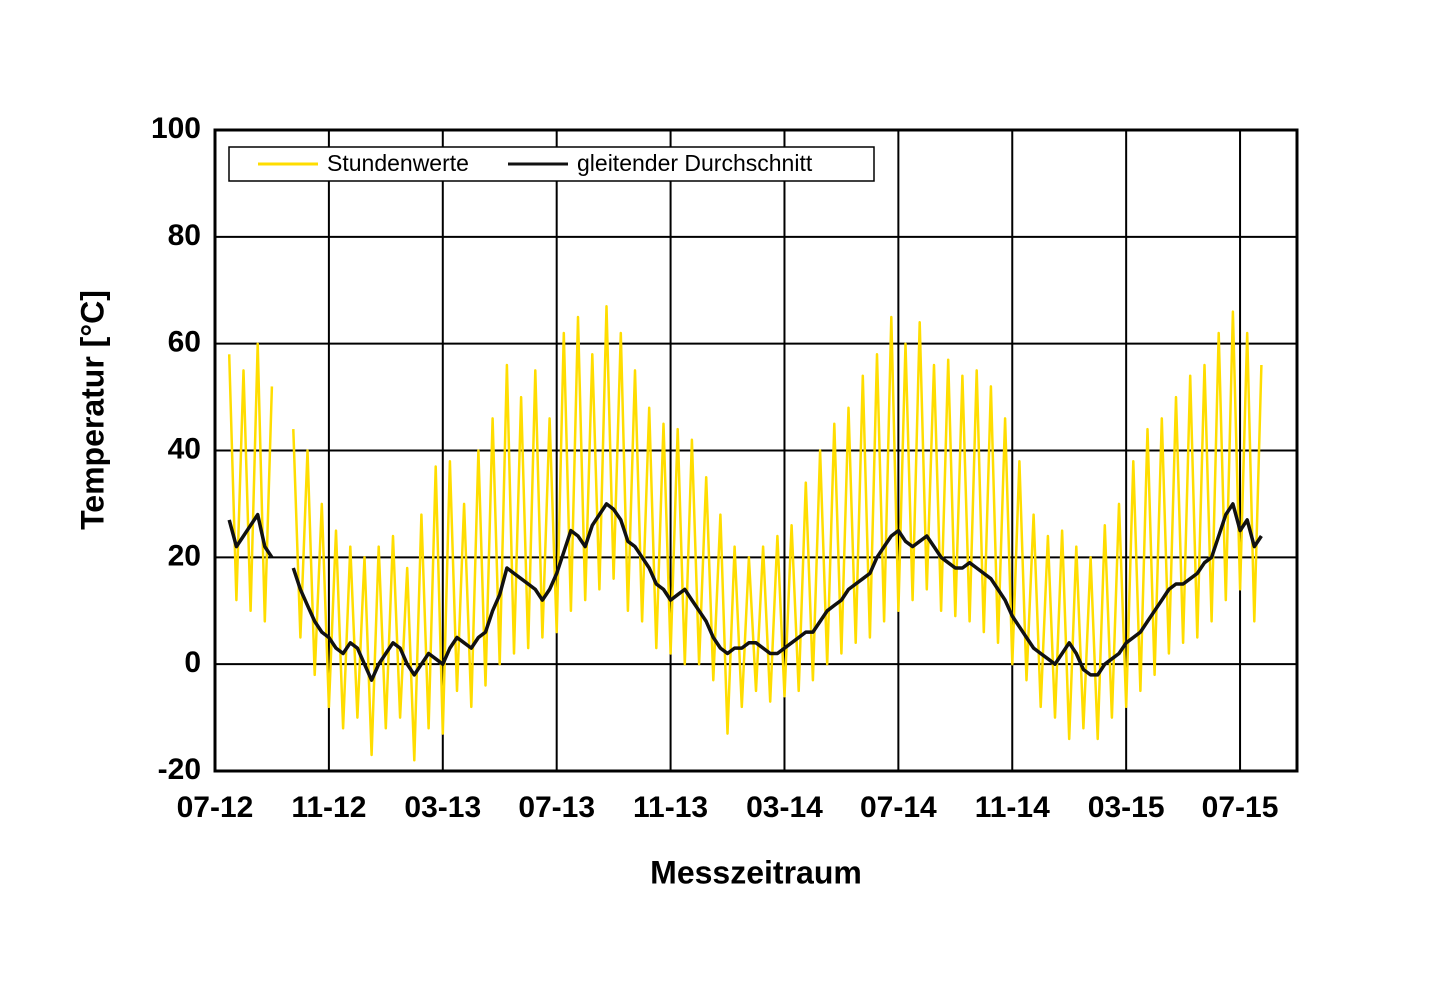 Image resolution: width=1440 pixels, height=981 pixels. Describe the element at coordinates (215, 807) in the screenshot. I see `x-tick-label: 07-12` at that location.